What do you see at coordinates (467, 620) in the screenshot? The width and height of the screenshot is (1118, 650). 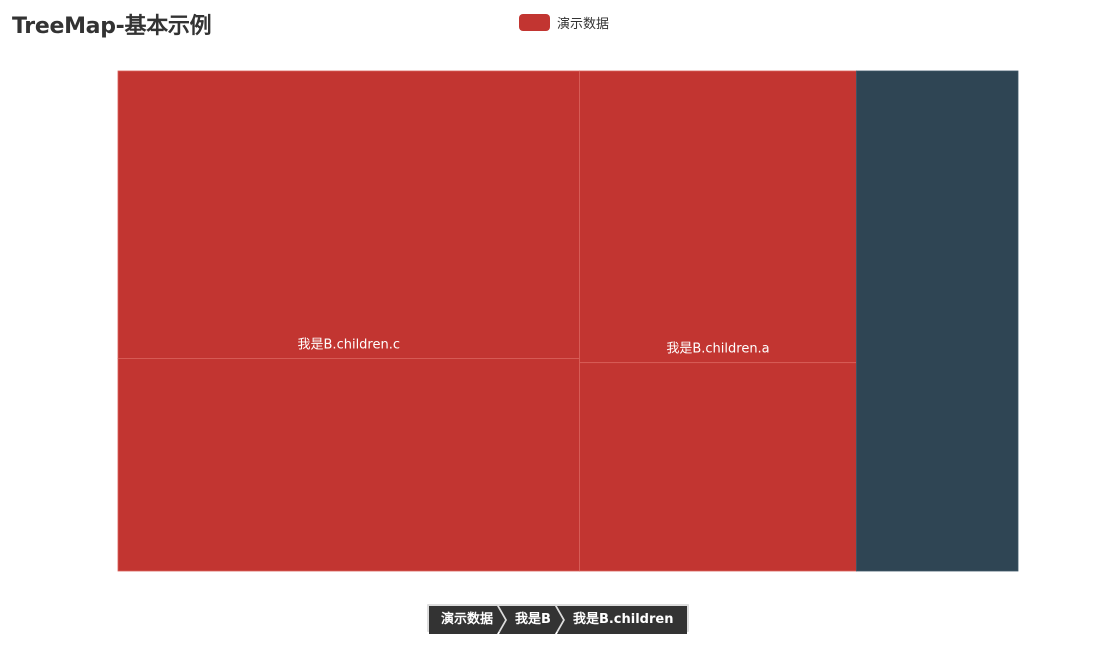 I see `breadcrumb-item: 演示数据` at bounding box center [467, 620].